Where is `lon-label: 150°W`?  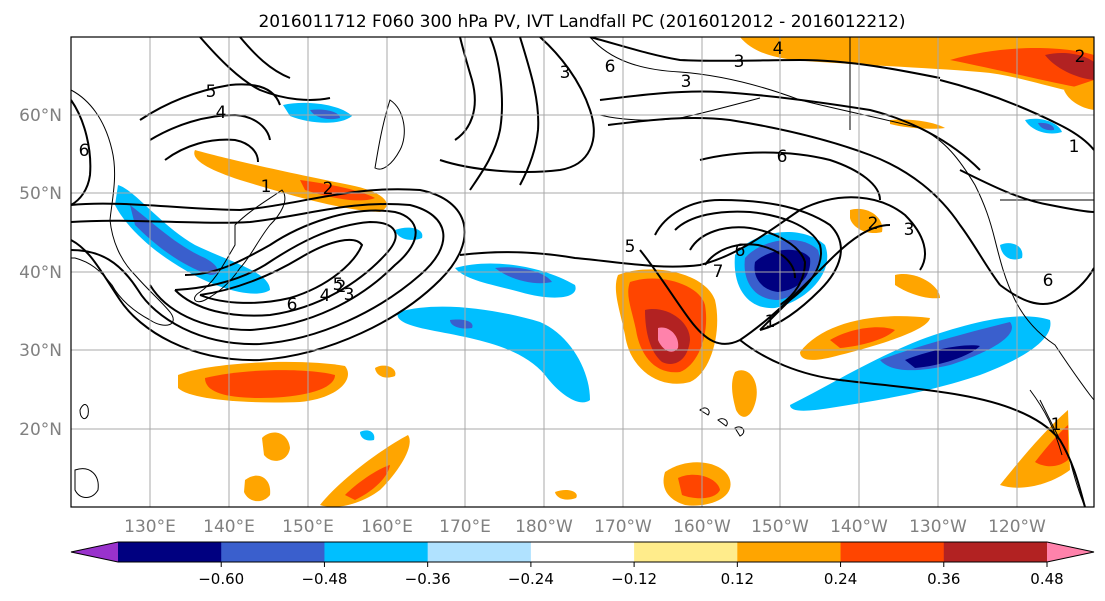
lon-label: 150°W is located at coordinates (780, 527).